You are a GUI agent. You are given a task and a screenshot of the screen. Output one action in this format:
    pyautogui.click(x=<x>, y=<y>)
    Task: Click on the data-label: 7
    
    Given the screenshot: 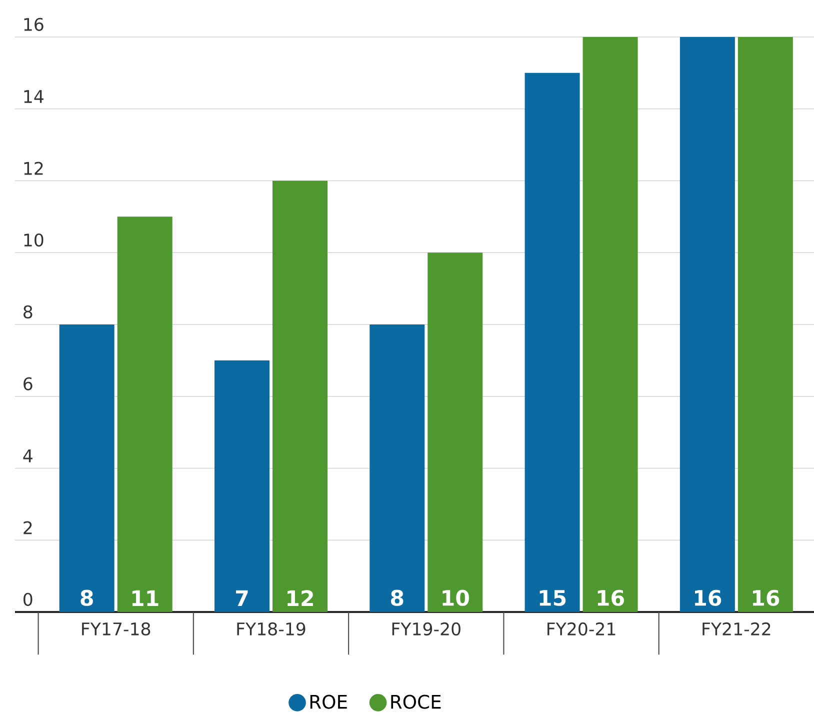 What is the action you would take?
    pyautogui.click(x=242, y=598)
    